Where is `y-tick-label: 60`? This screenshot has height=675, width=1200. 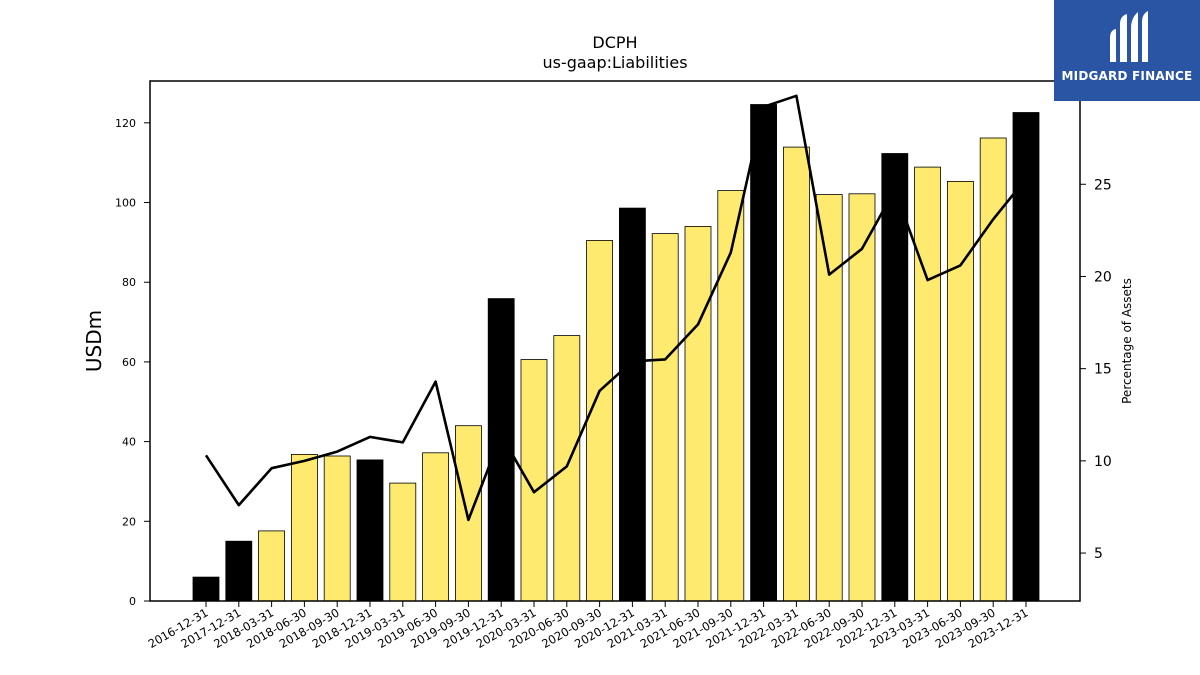
y-tick-label: 60 is located at coordinates (129, 362).